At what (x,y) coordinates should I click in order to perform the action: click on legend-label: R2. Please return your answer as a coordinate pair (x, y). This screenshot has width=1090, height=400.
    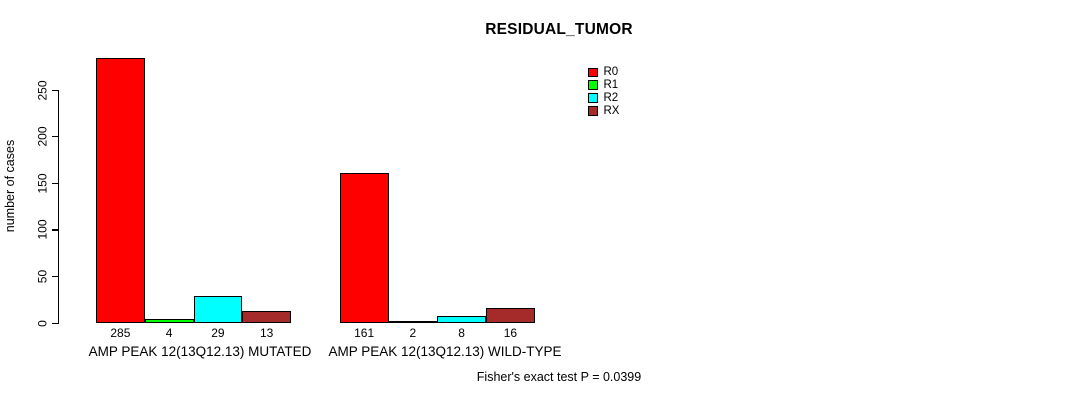
    Looking at the image, I should click on (611, 97).